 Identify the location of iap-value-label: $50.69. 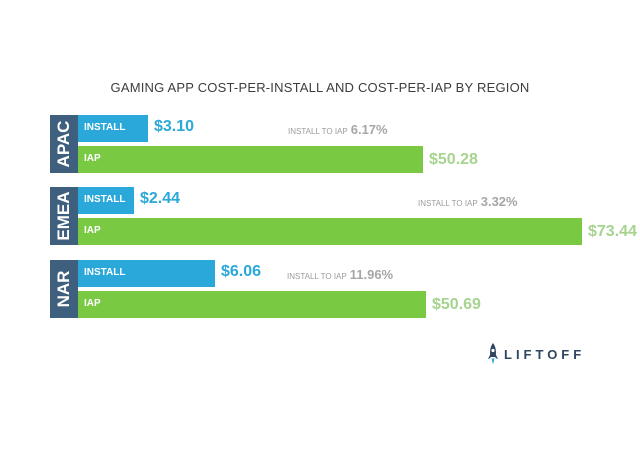
(456, 304).